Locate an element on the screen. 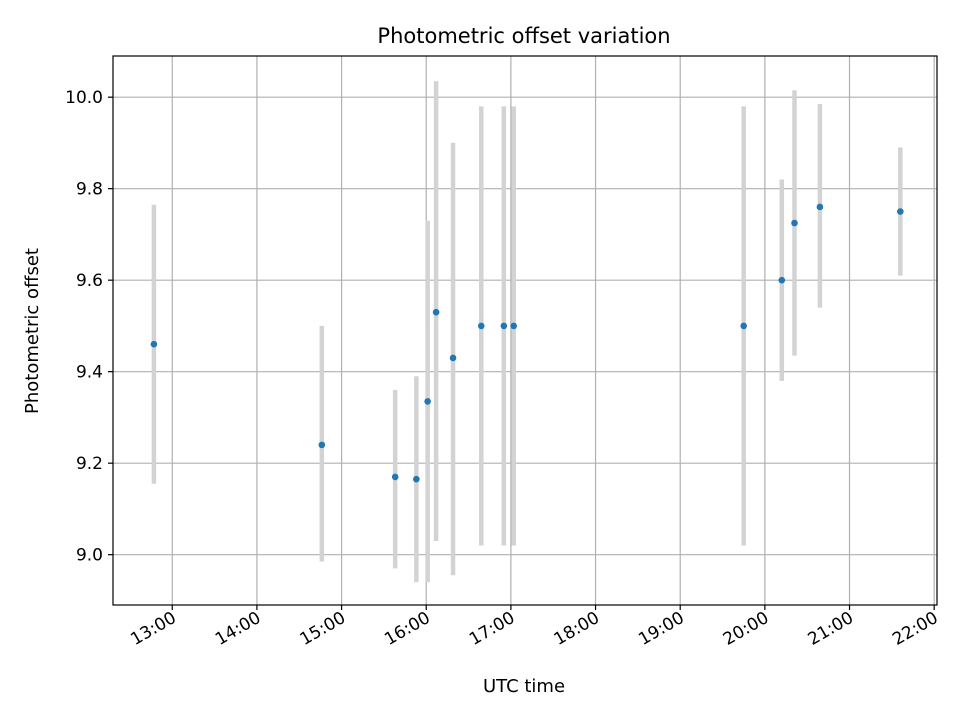 The height and width of the screenshot is (720, 960). chart-title: Photometric offset variation is located at coordinates (523, 36).